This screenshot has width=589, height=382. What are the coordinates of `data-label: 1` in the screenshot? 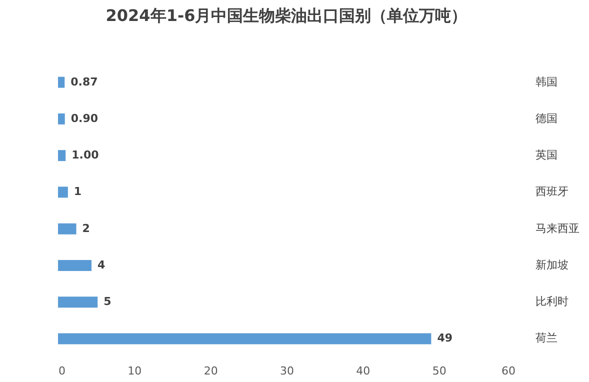 It's located at (78, 191).